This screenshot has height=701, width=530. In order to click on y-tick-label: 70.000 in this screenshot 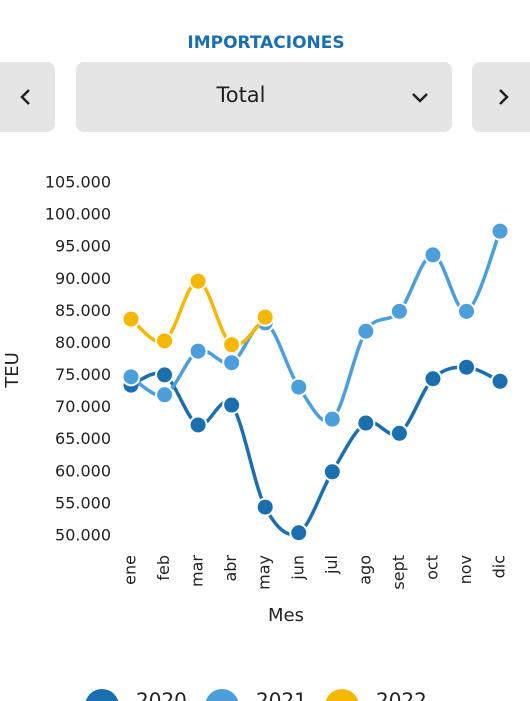, I will do `click(83, 406)`.